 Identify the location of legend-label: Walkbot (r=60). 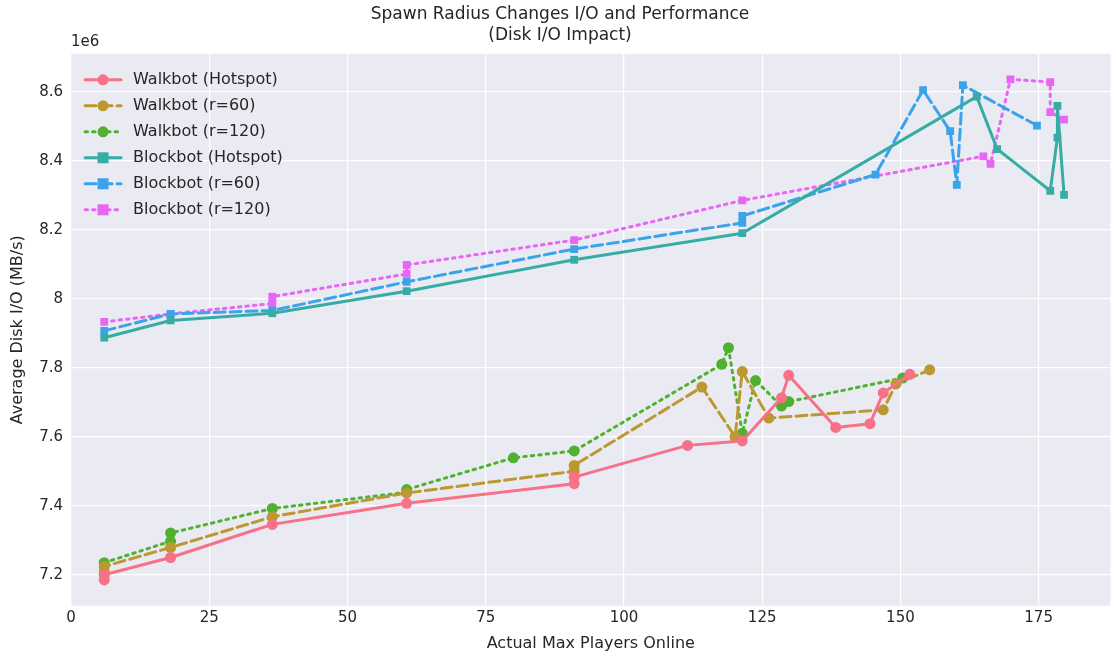
(194, 104).